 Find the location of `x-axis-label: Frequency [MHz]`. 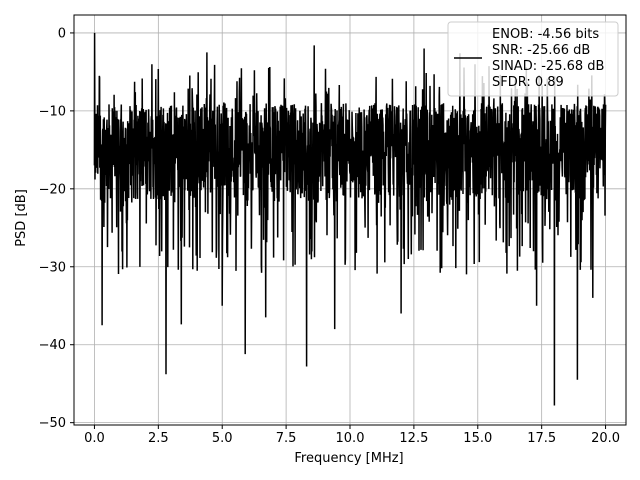

x-axis-label: Frequency [MHz] is located at coordinates (348, 458).